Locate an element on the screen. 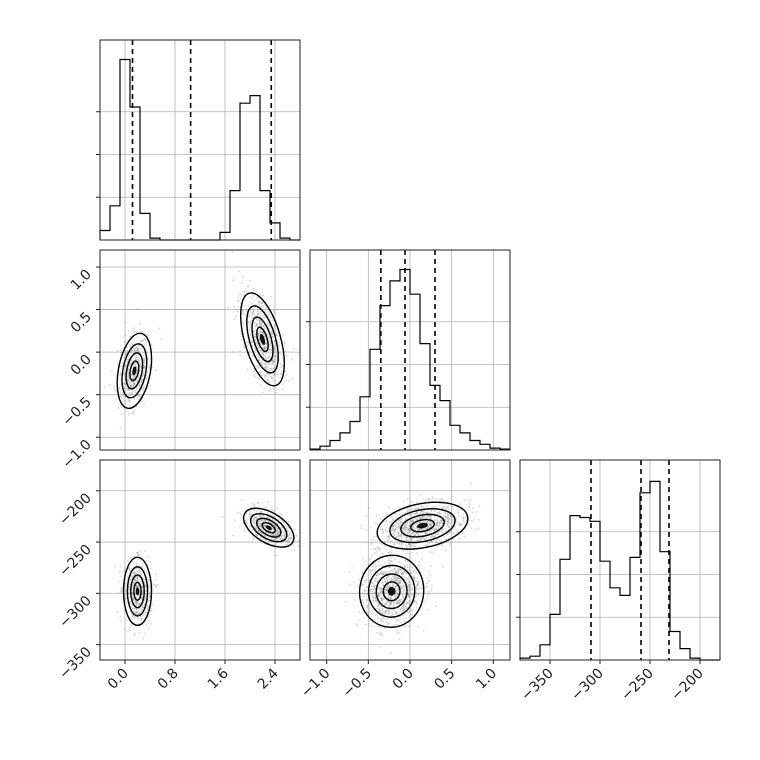 The image size is (760, 760). scatter-2-0-panel is located at coordinates (200, 560).